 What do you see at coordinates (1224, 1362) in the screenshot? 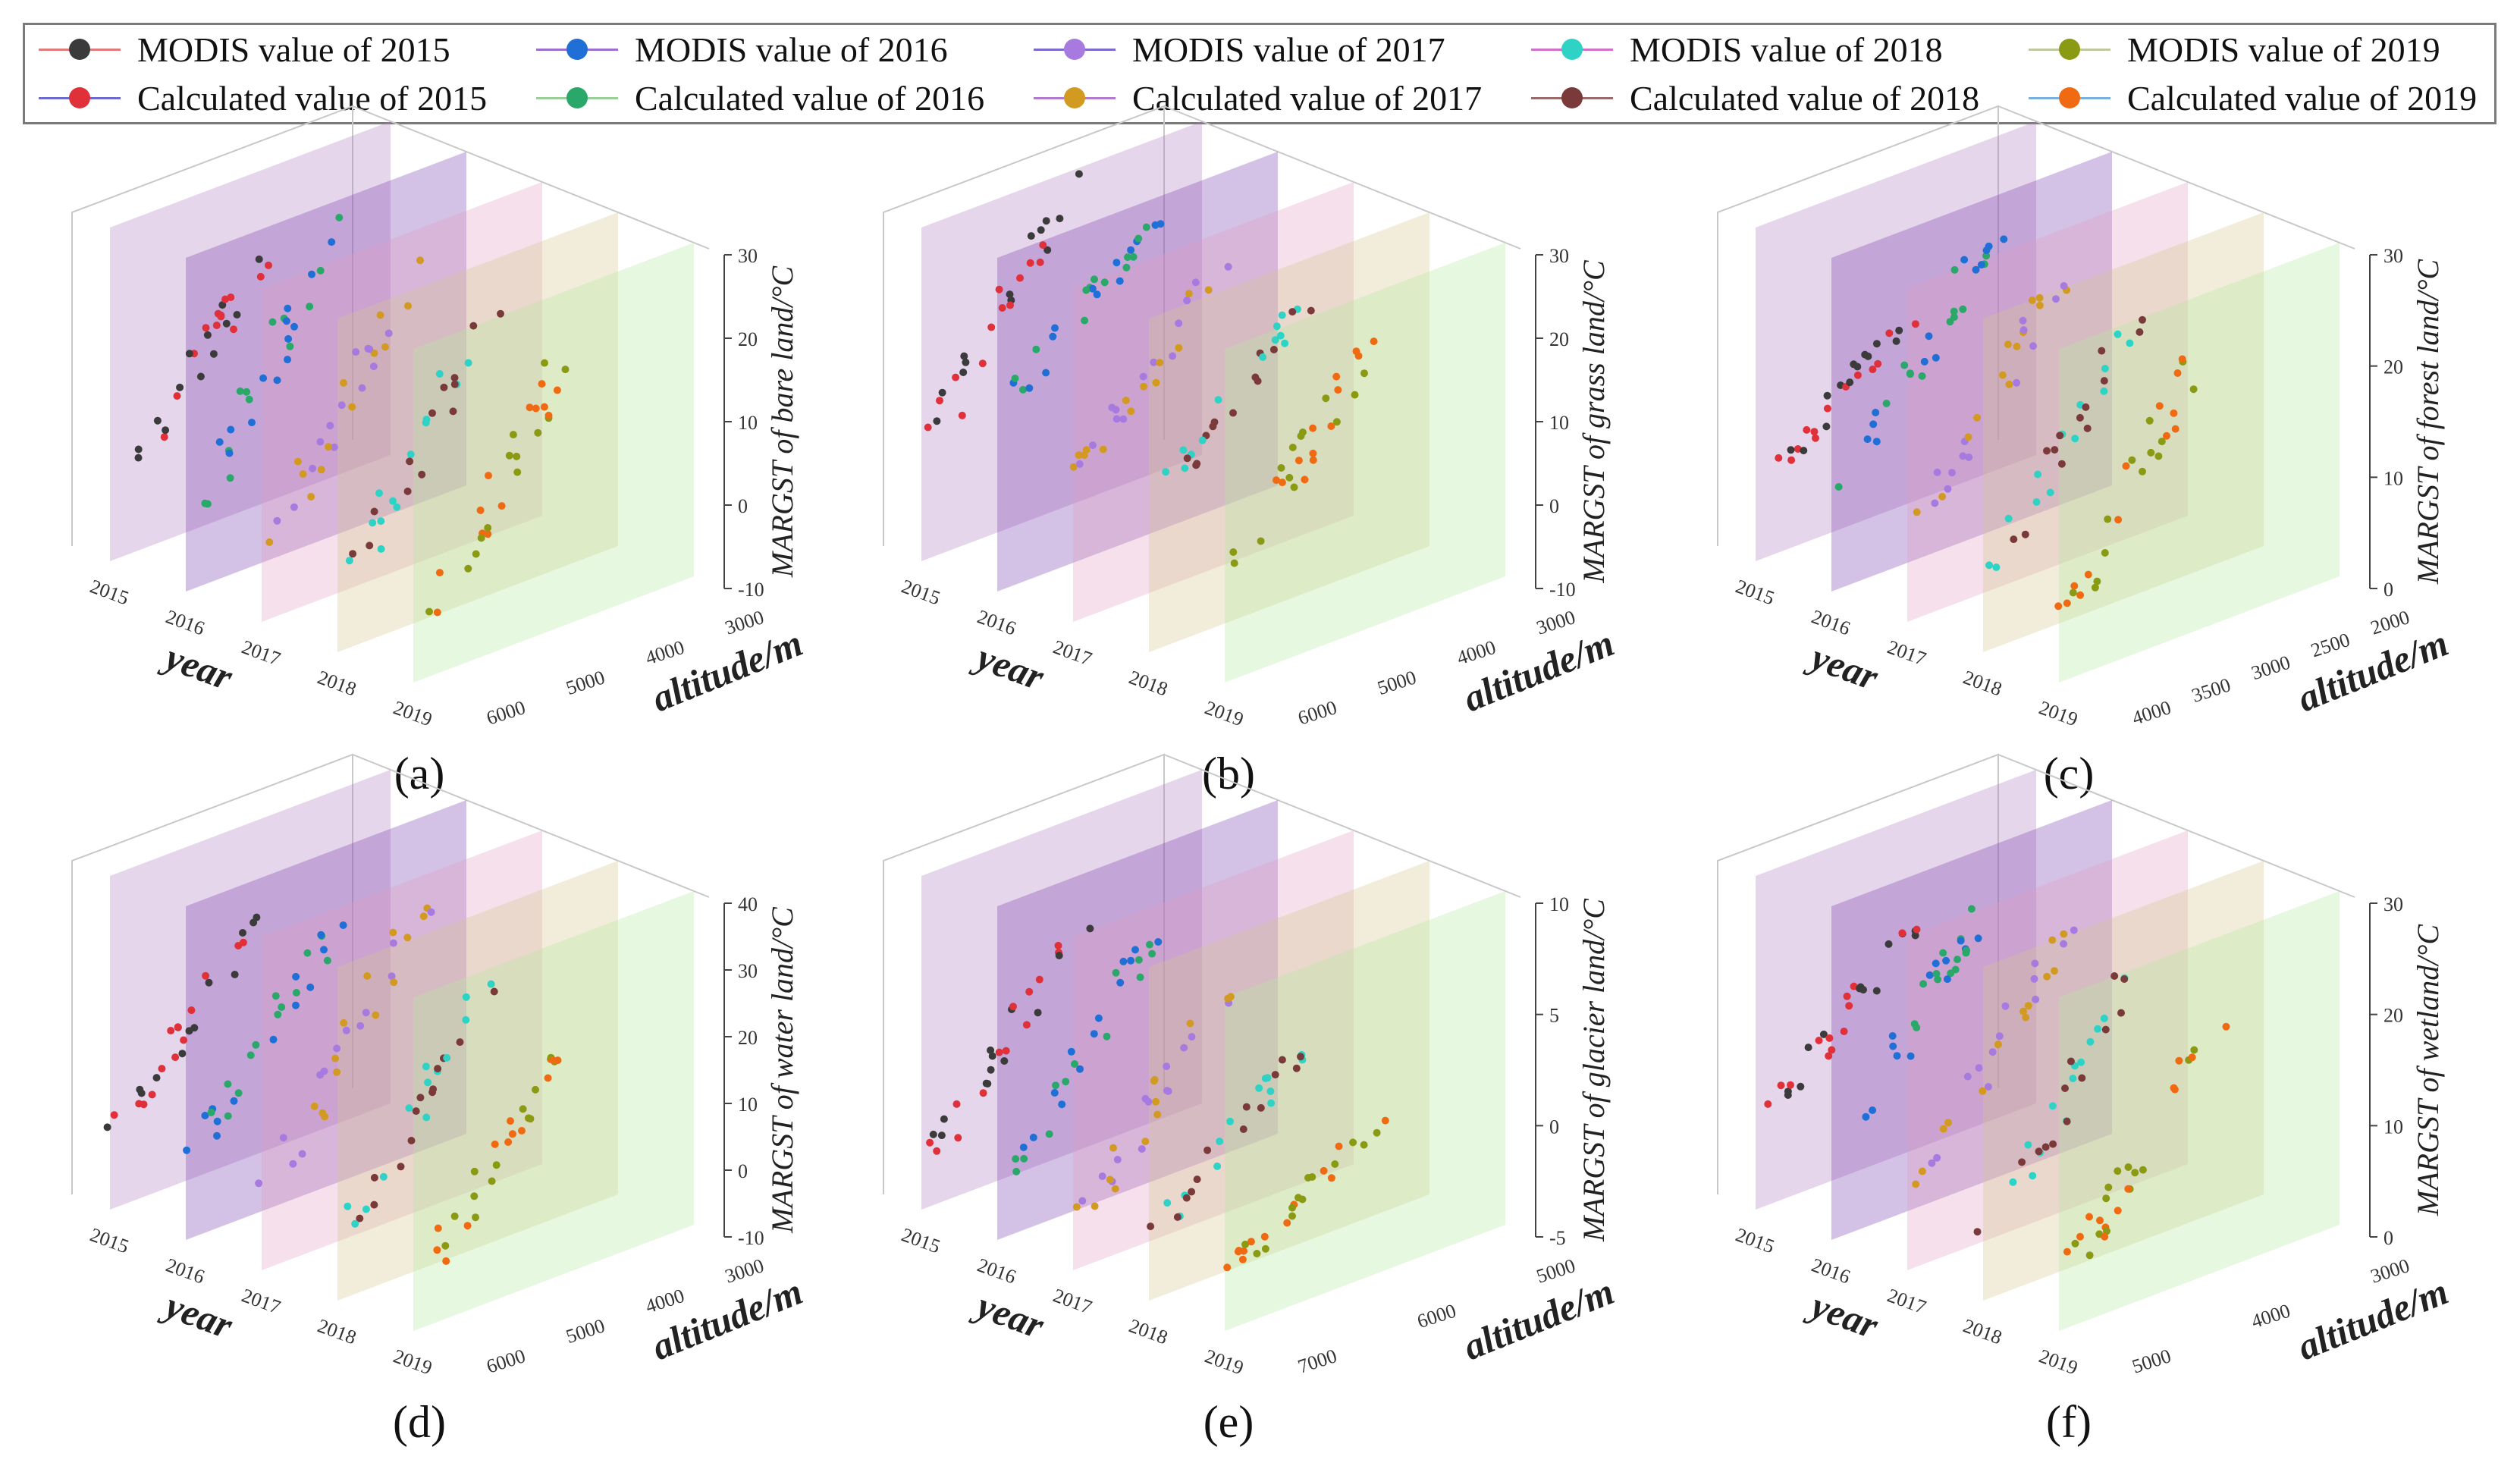
I see `year-tick-label: 2019` at bounding box center [1224, 1362].